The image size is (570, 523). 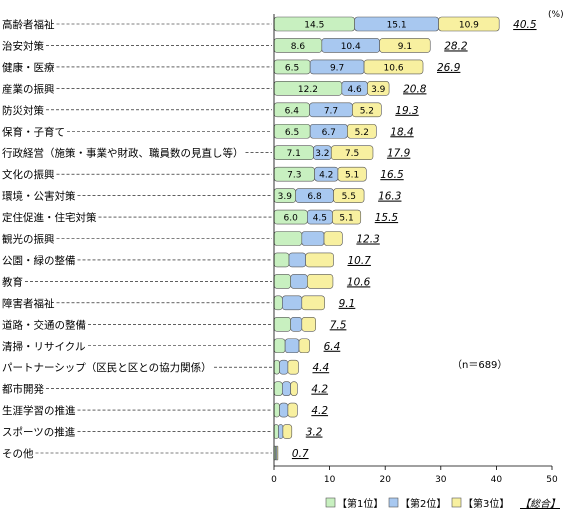 I want to click on segment-value-label: 12.2, so click(x=308, y=90).